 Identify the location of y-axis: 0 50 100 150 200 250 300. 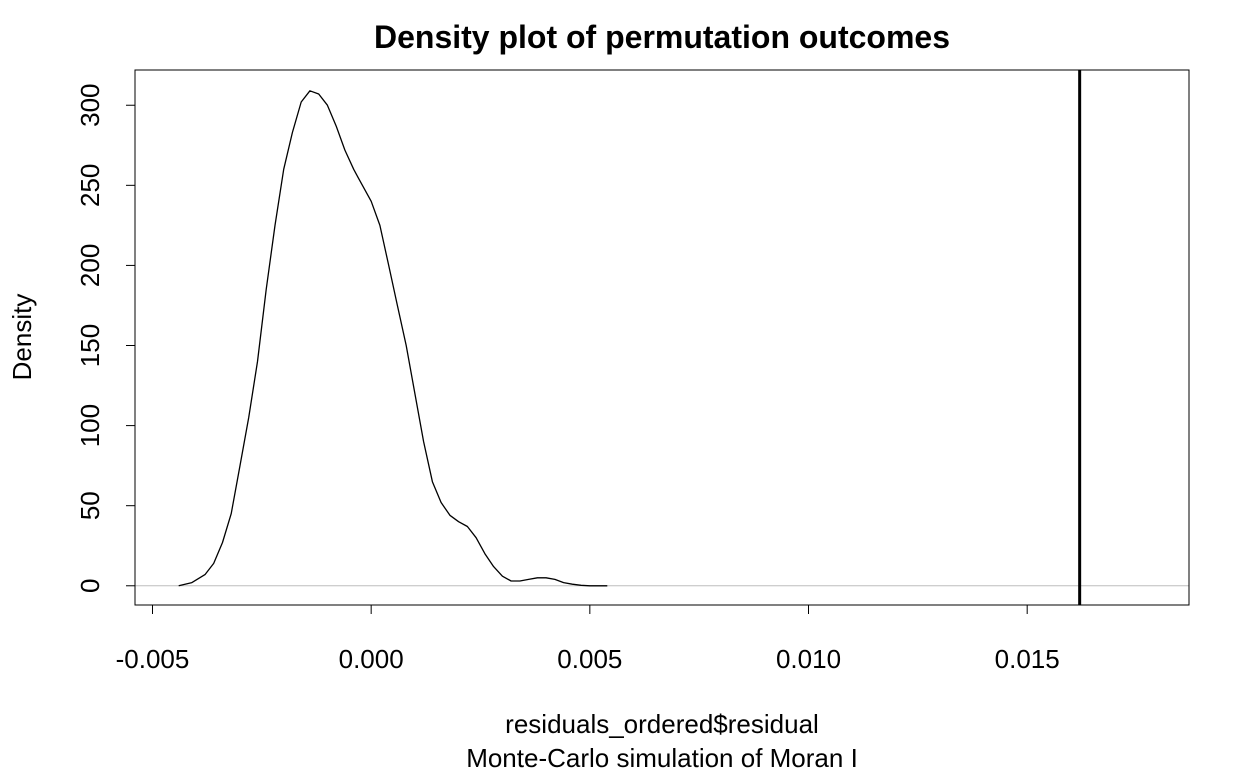
(105, 338).